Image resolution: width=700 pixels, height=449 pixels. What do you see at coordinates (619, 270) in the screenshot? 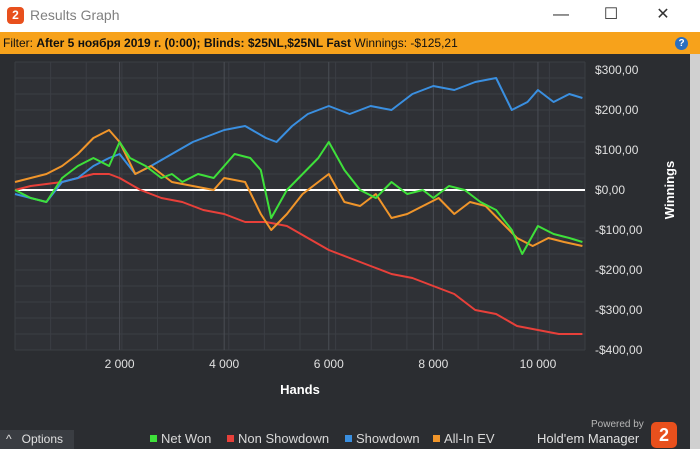
I see `y-tick-label: -$200,00` at bounding box center [619, 270].